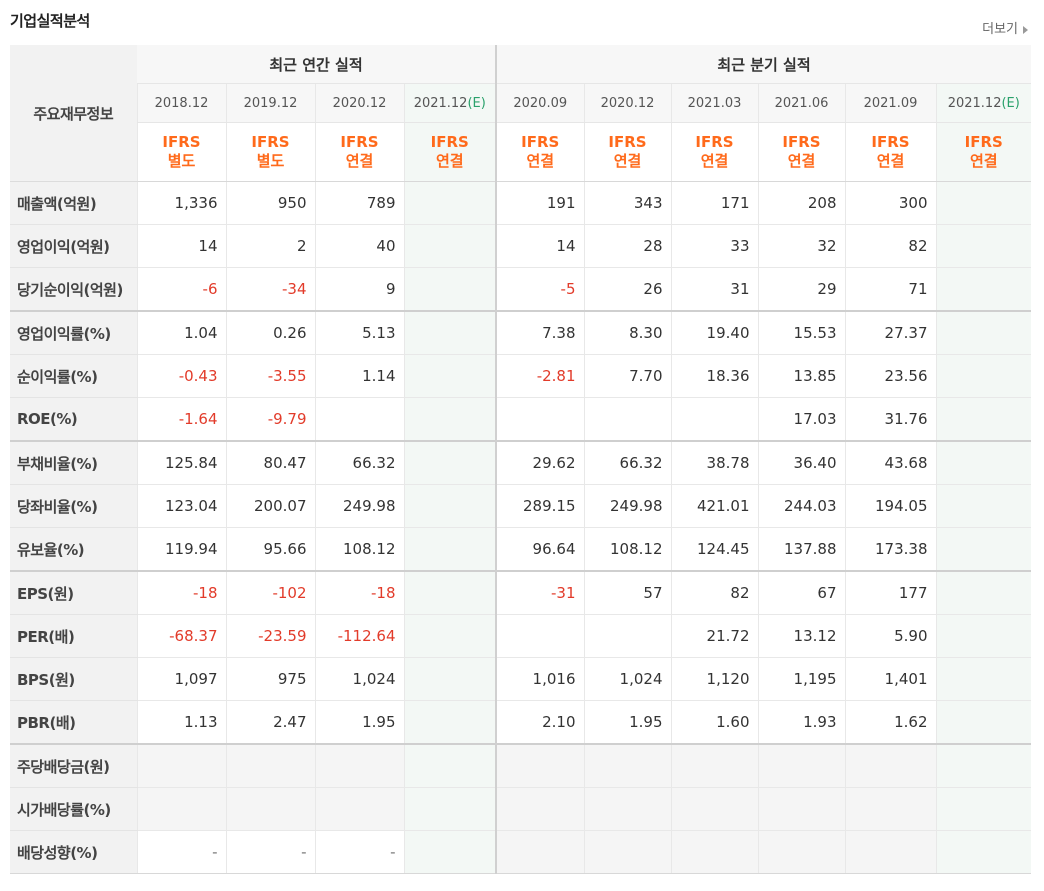 Image resolution: width=1044 pixels, height=891 pixels. I want to click on table-cell: 1,024, so click(359, 679).